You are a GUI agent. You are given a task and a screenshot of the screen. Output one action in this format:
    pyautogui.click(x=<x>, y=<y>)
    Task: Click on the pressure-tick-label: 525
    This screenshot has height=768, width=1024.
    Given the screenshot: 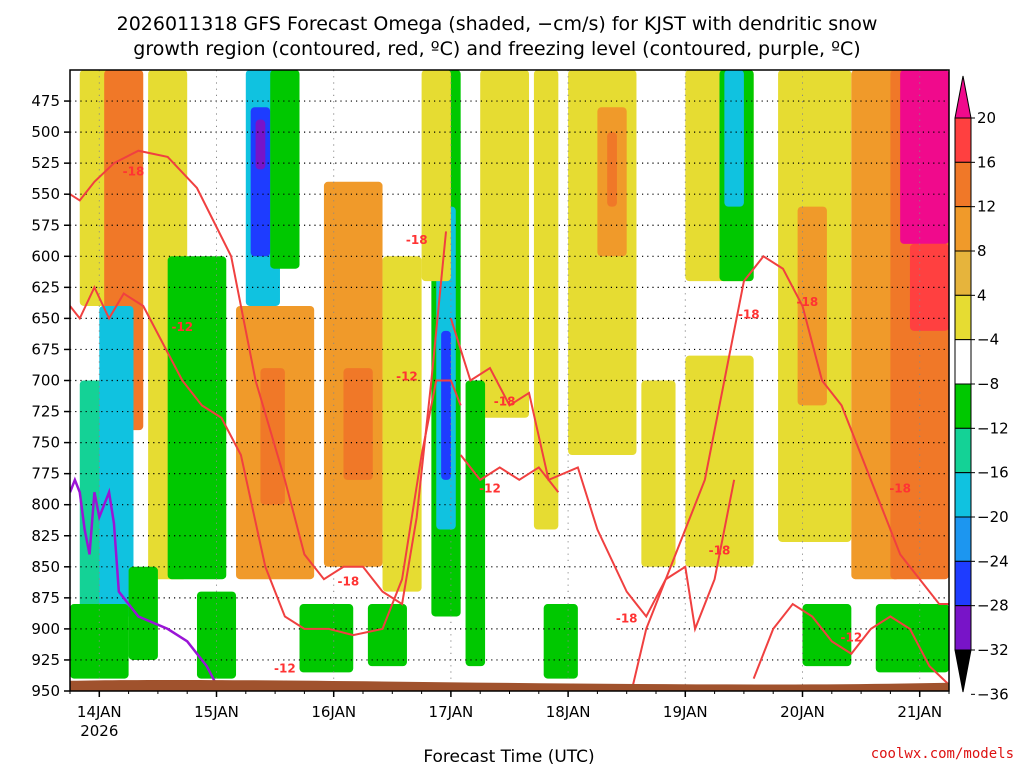 What is the action you would take?
    pyautogui.click(x=45, y=163)
    